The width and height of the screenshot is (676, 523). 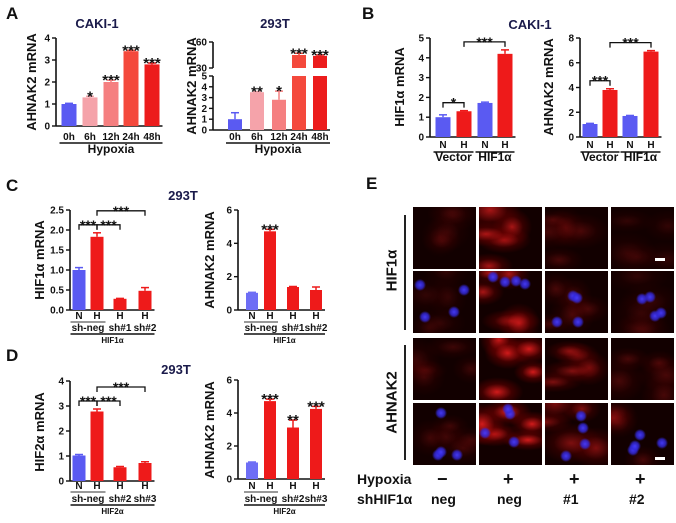 What do you see at coordinates (319, 137) in the screenshot?
I see `x-tick-label: 48h` at bounding box center [319, 137].